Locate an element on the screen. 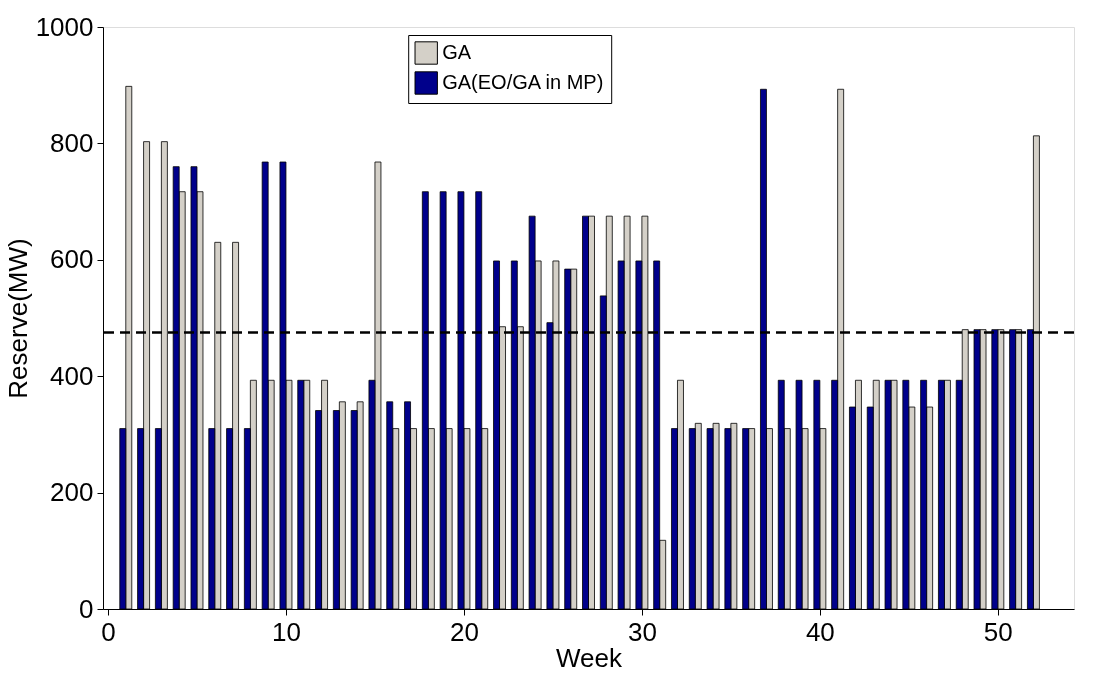  x-tick-label: 30 is located at coordinates (642, 631).